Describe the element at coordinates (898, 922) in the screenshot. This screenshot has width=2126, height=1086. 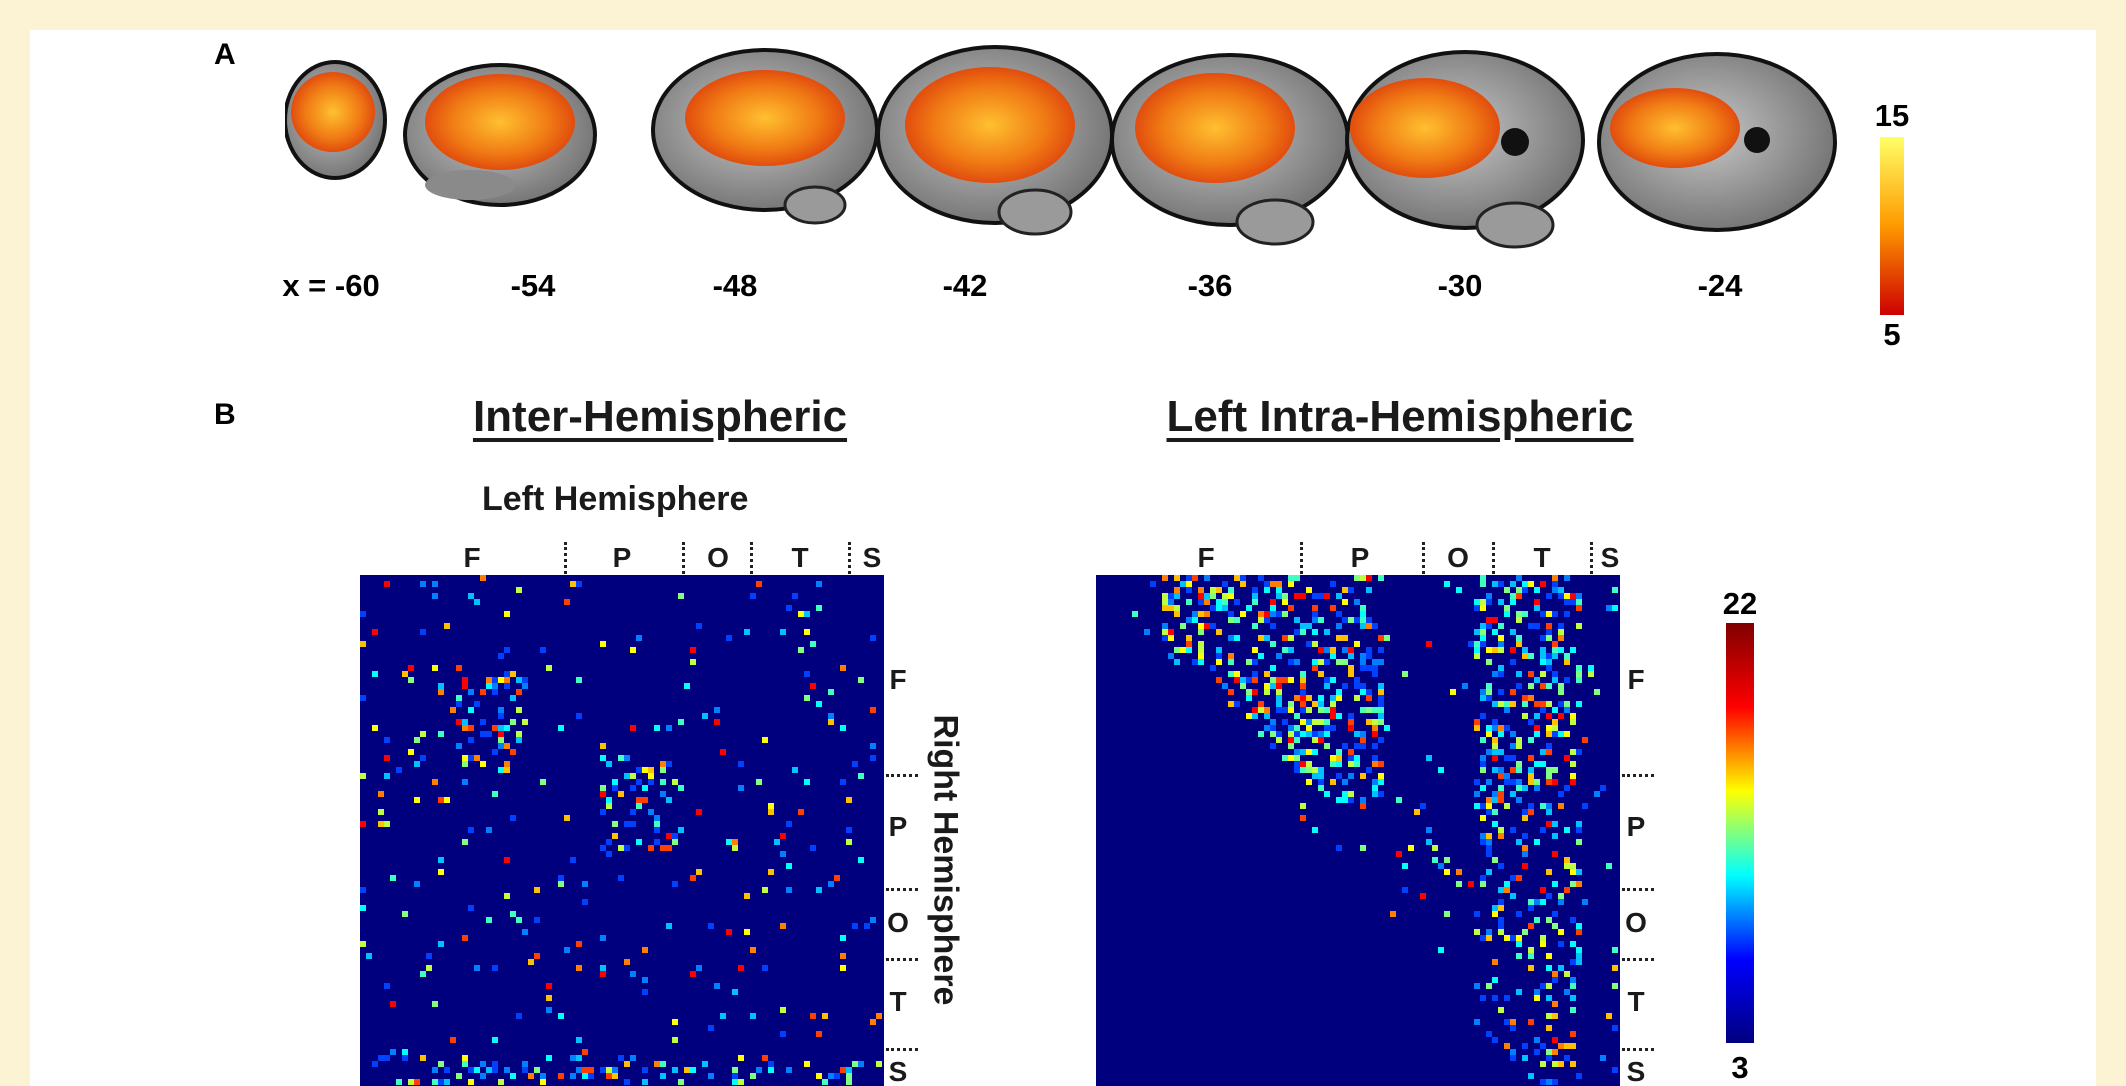
I see `lobe-y-left-o: O` at that location.